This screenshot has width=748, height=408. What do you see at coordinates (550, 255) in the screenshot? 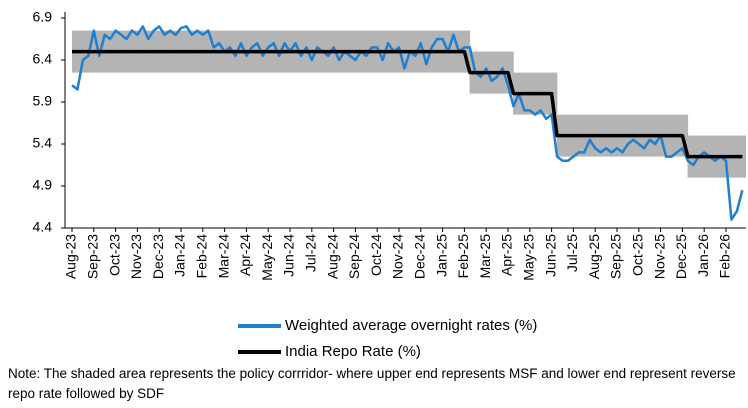
I see `x-tick-label: Jun-25` at bounding box center [550, 255].